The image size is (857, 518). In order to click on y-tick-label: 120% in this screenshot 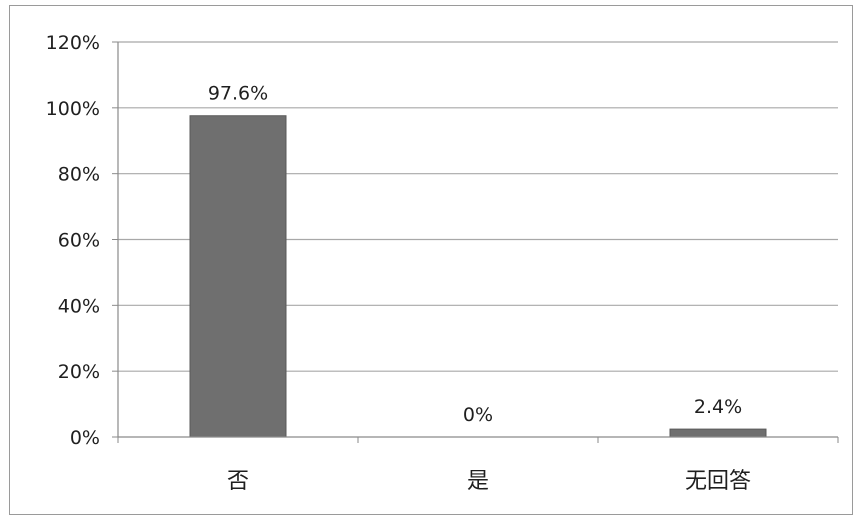, I will do `click(73, 43)`.